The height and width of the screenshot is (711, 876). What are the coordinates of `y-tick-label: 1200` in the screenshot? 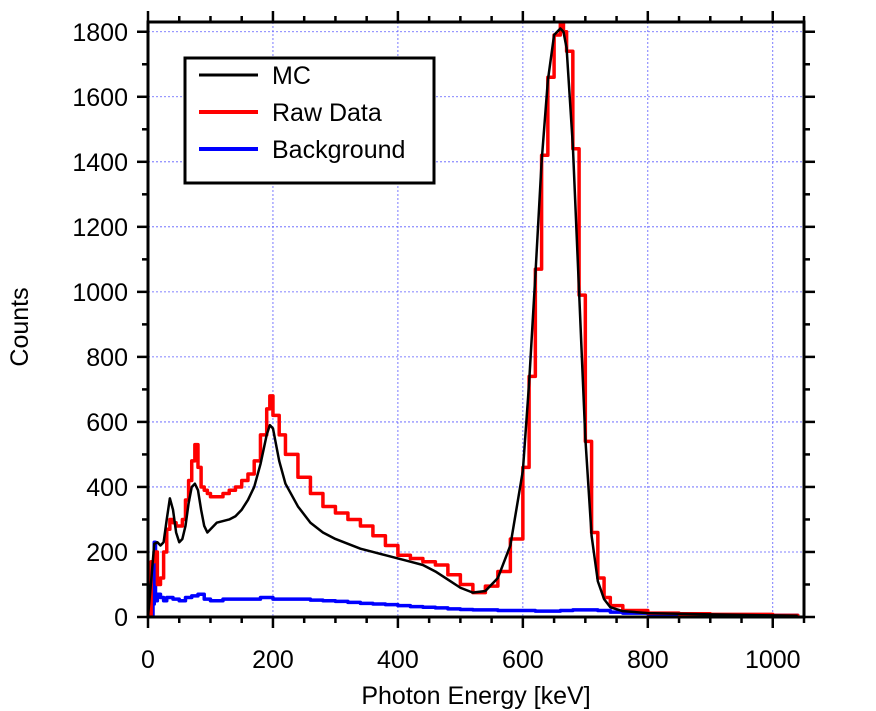 It's located at (100, 228).